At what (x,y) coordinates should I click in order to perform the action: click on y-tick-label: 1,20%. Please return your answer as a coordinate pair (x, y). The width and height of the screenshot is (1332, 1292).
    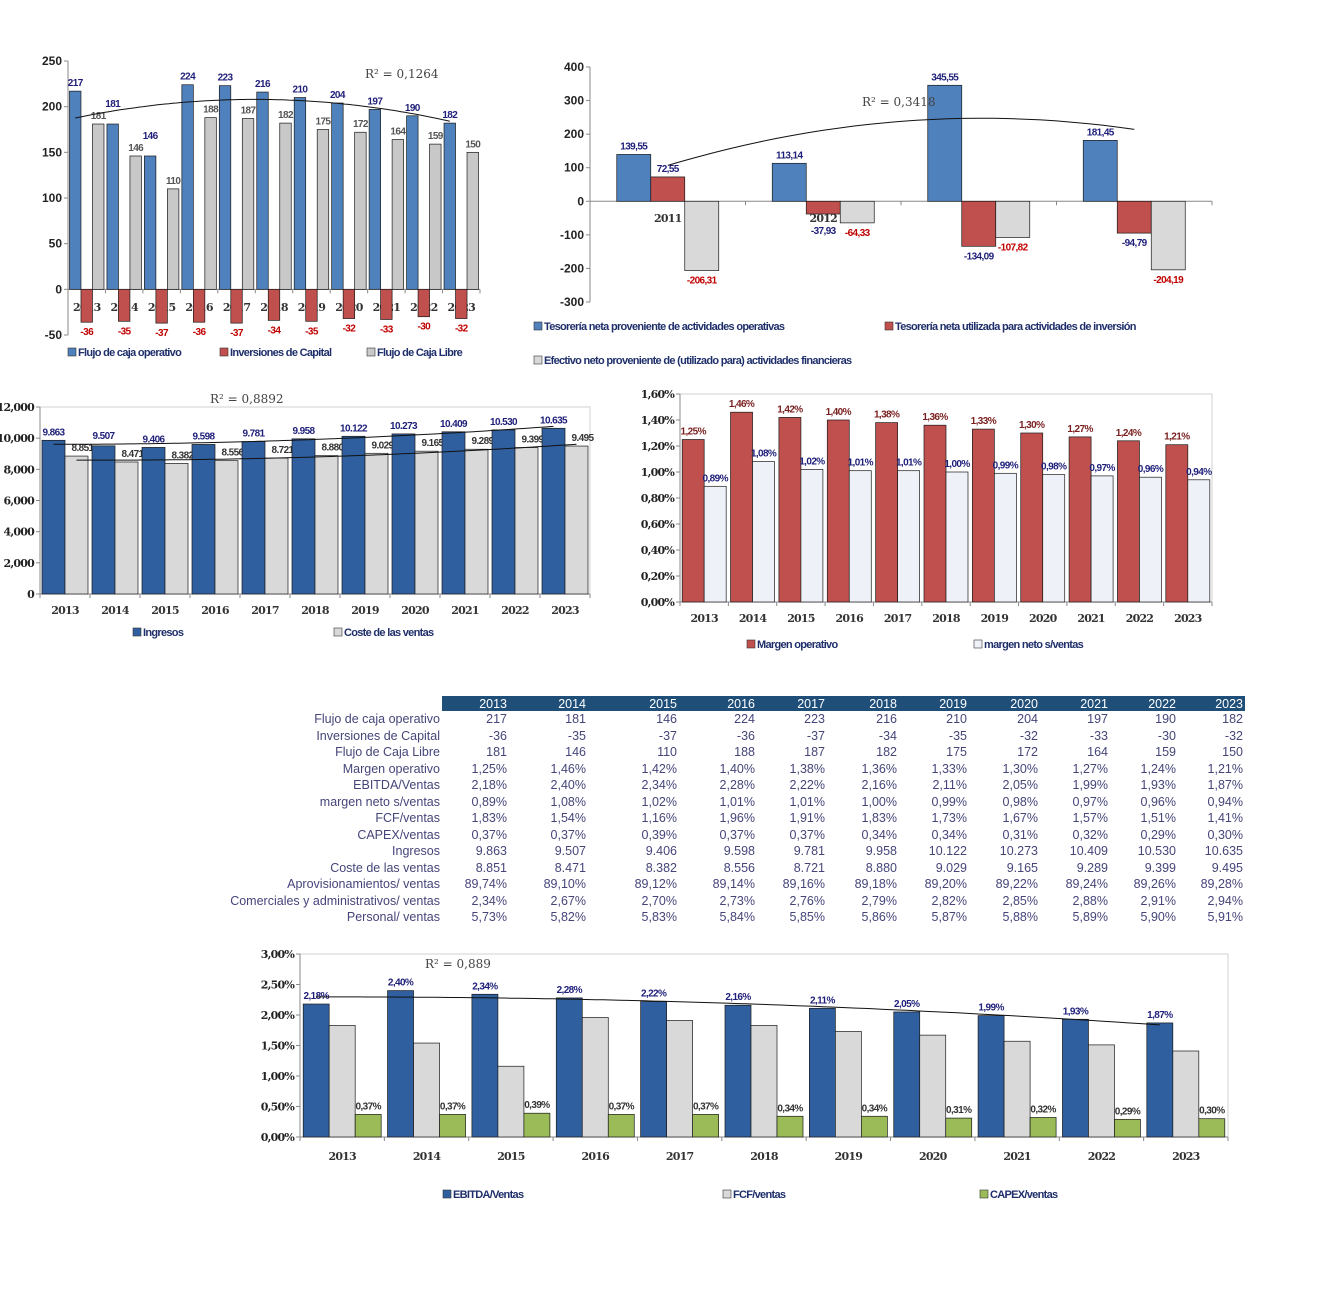
    Looking at the image, I should click on (658, 446).